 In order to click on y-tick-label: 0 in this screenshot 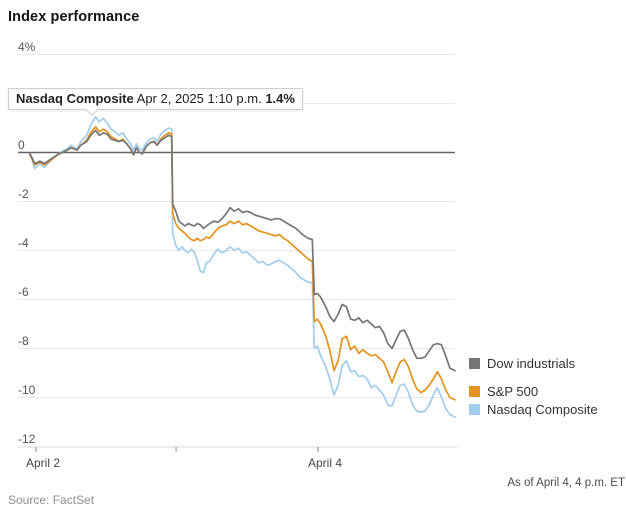, I will do `click(21, 145)`.